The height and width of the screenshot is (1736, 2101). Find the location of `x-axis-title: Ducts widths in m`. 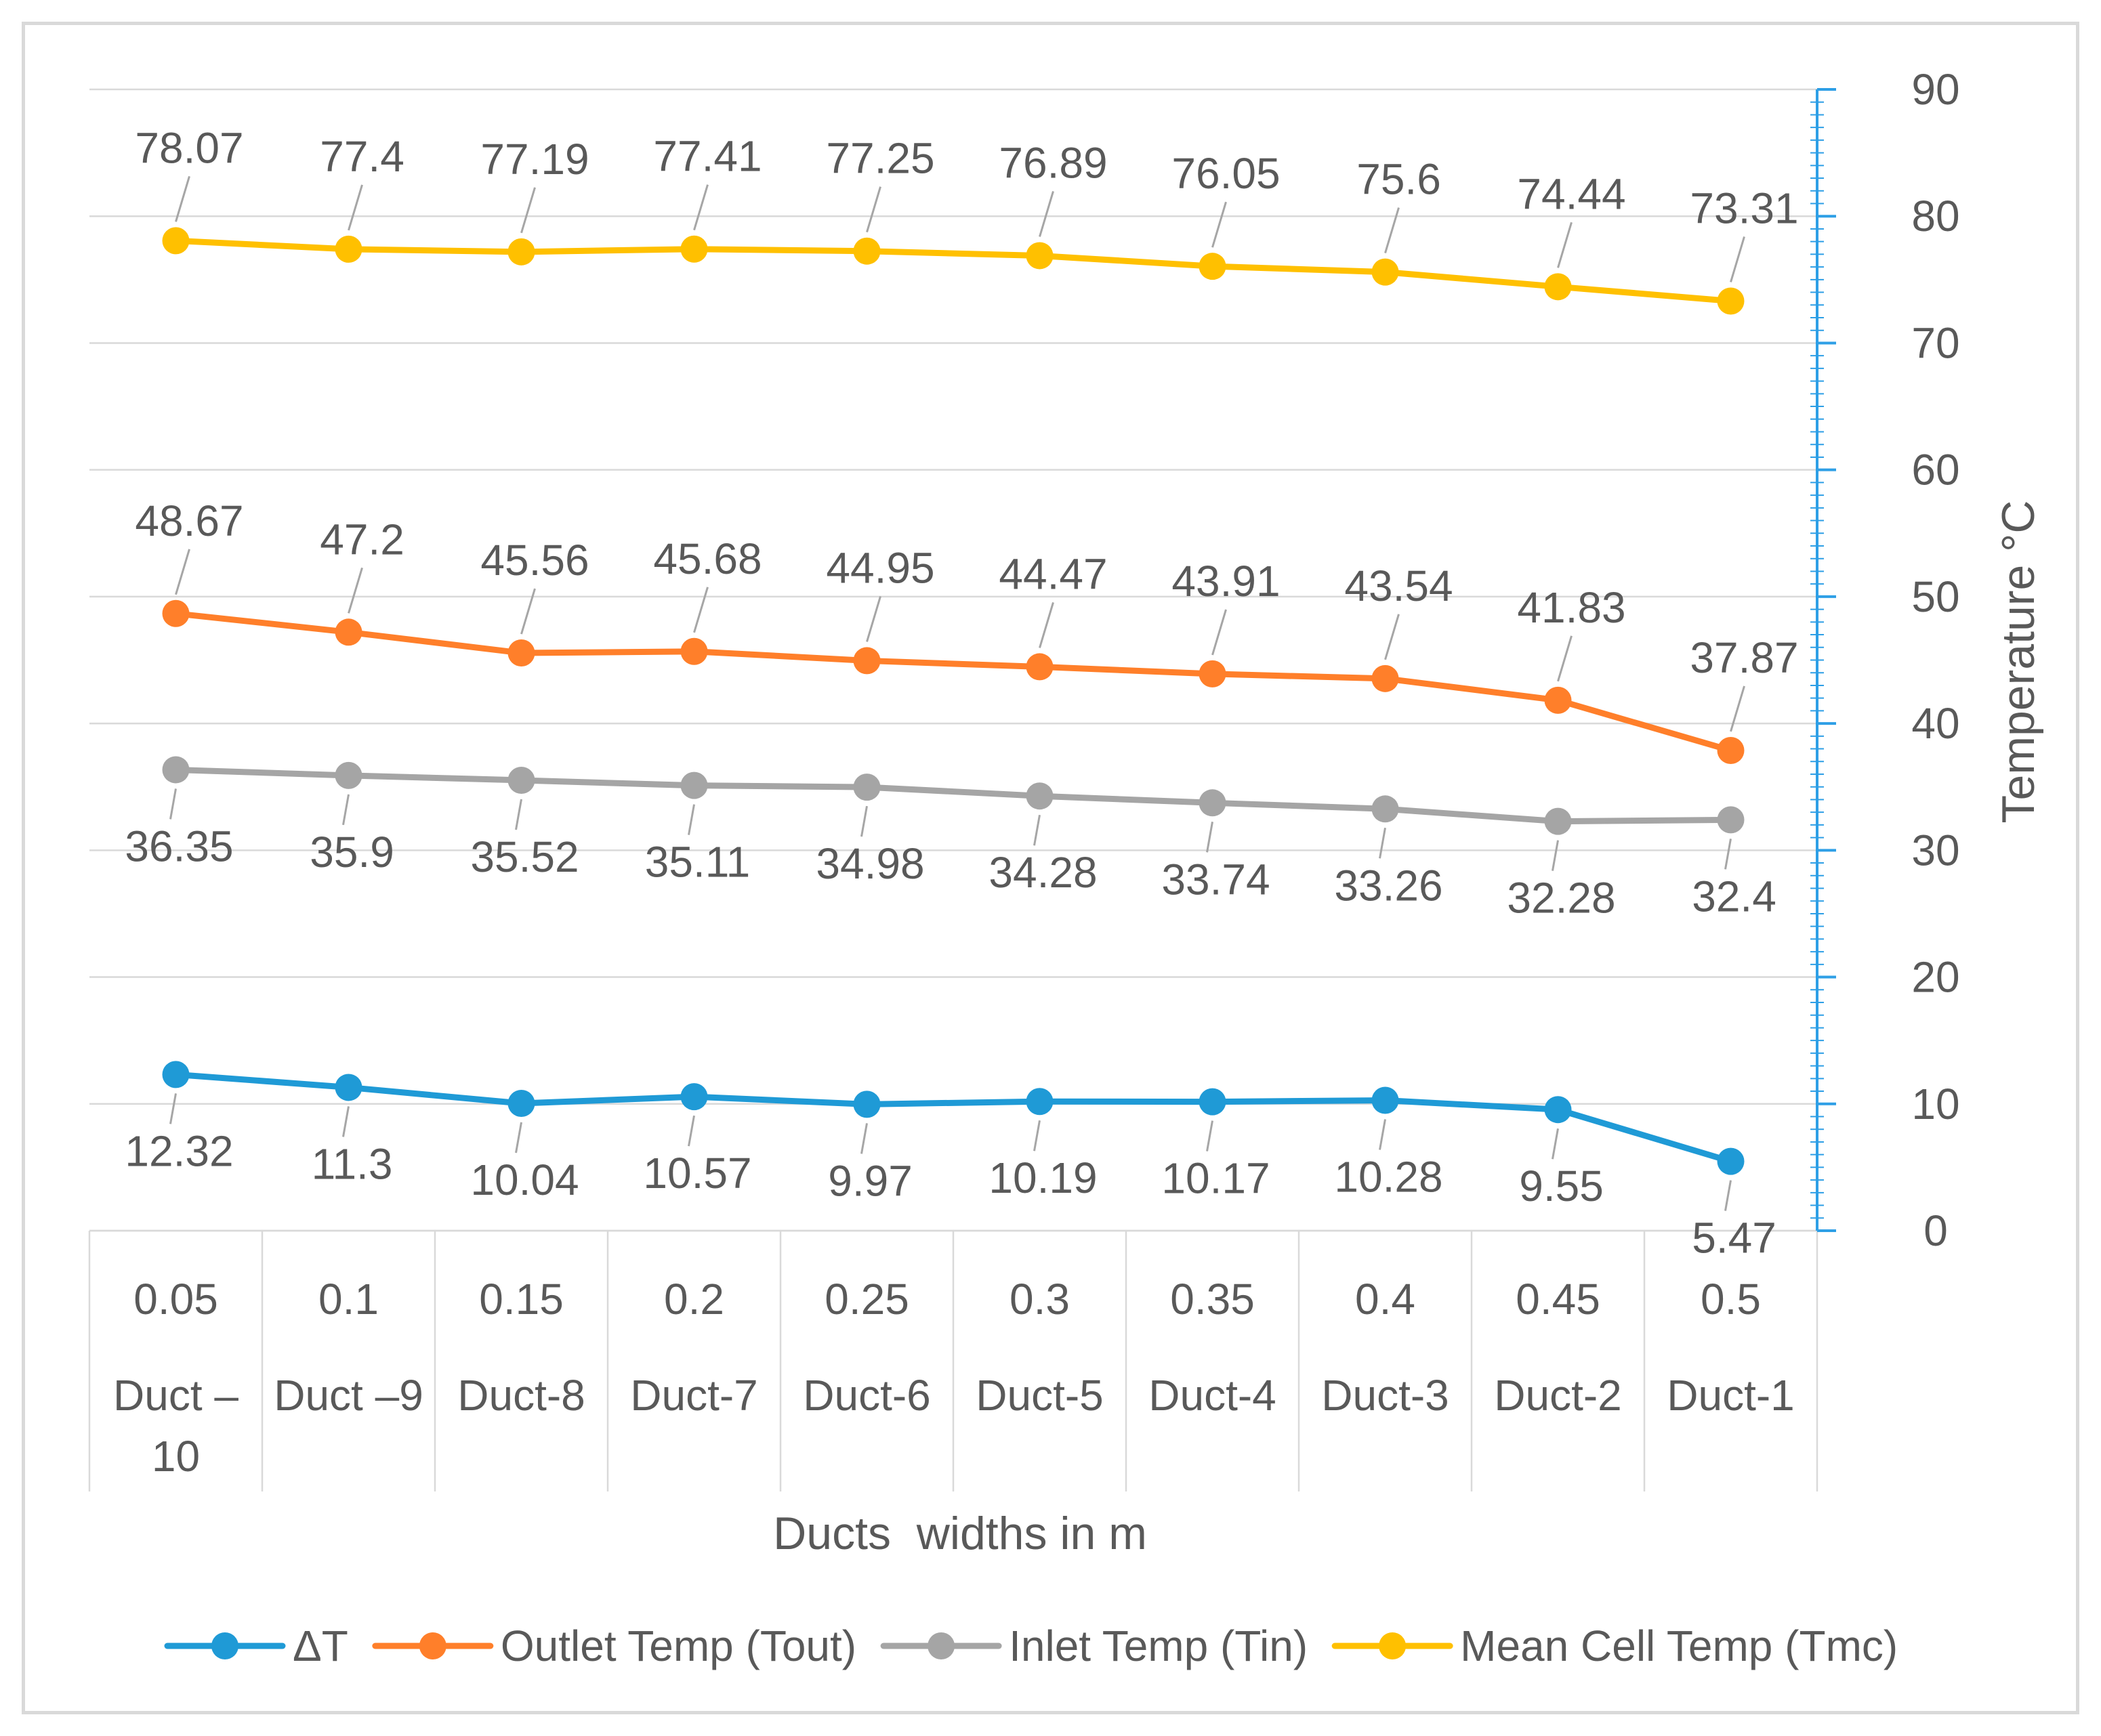

x-axis-title: Ducts widths in m is located at coordinates (960, 1533).